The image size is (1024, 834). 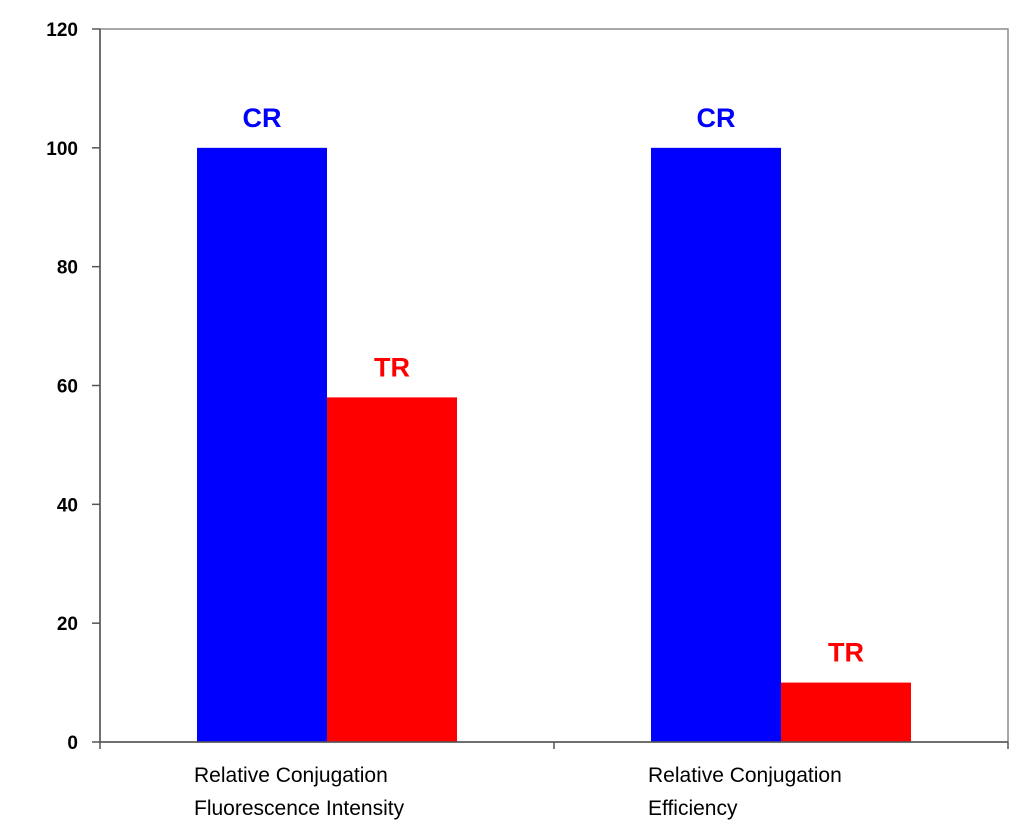 I want to click on y-tick-label: 20, so click(x=67, y=624).